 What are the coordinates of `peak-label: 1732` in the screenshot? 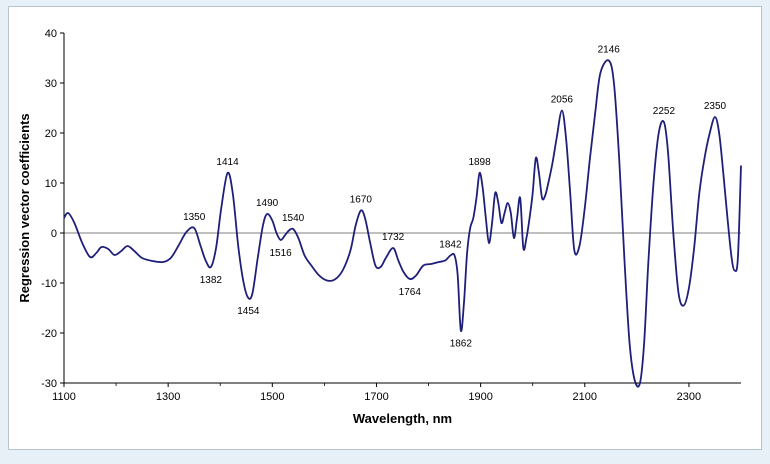 It's located at (393, 237).